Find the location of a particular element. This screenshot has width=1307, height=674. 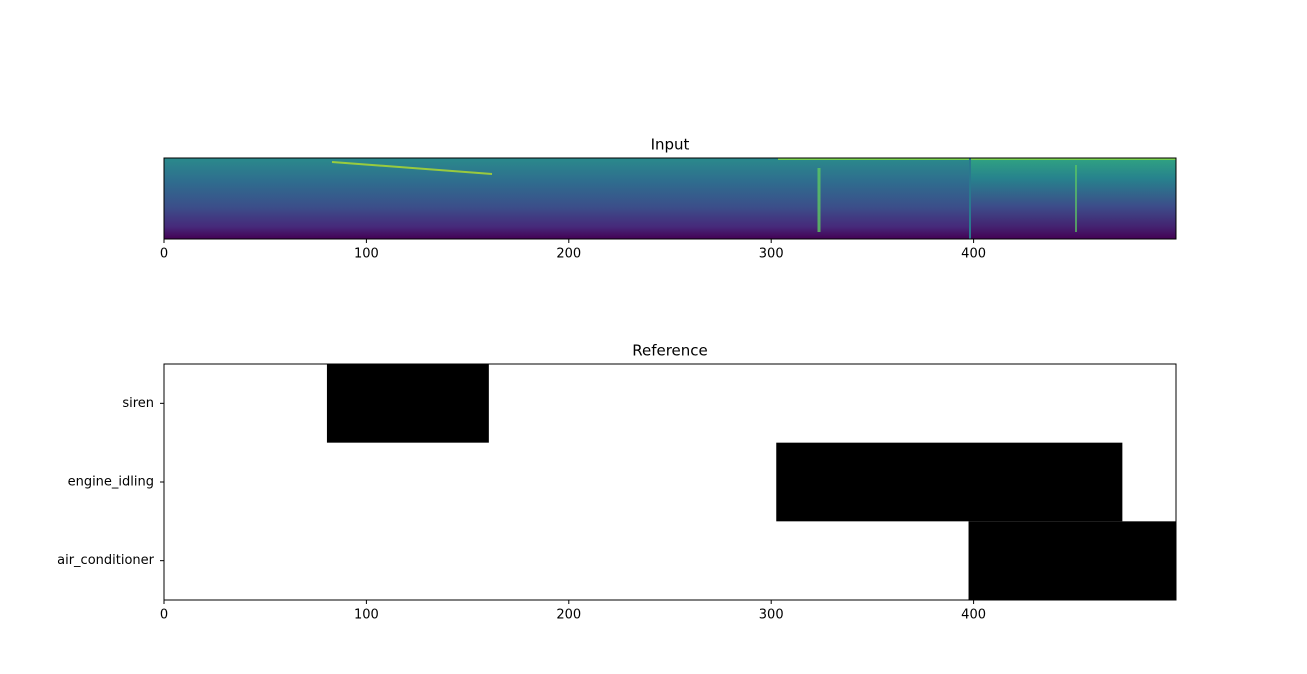

axes-frame is located at coordinates (670, 198).